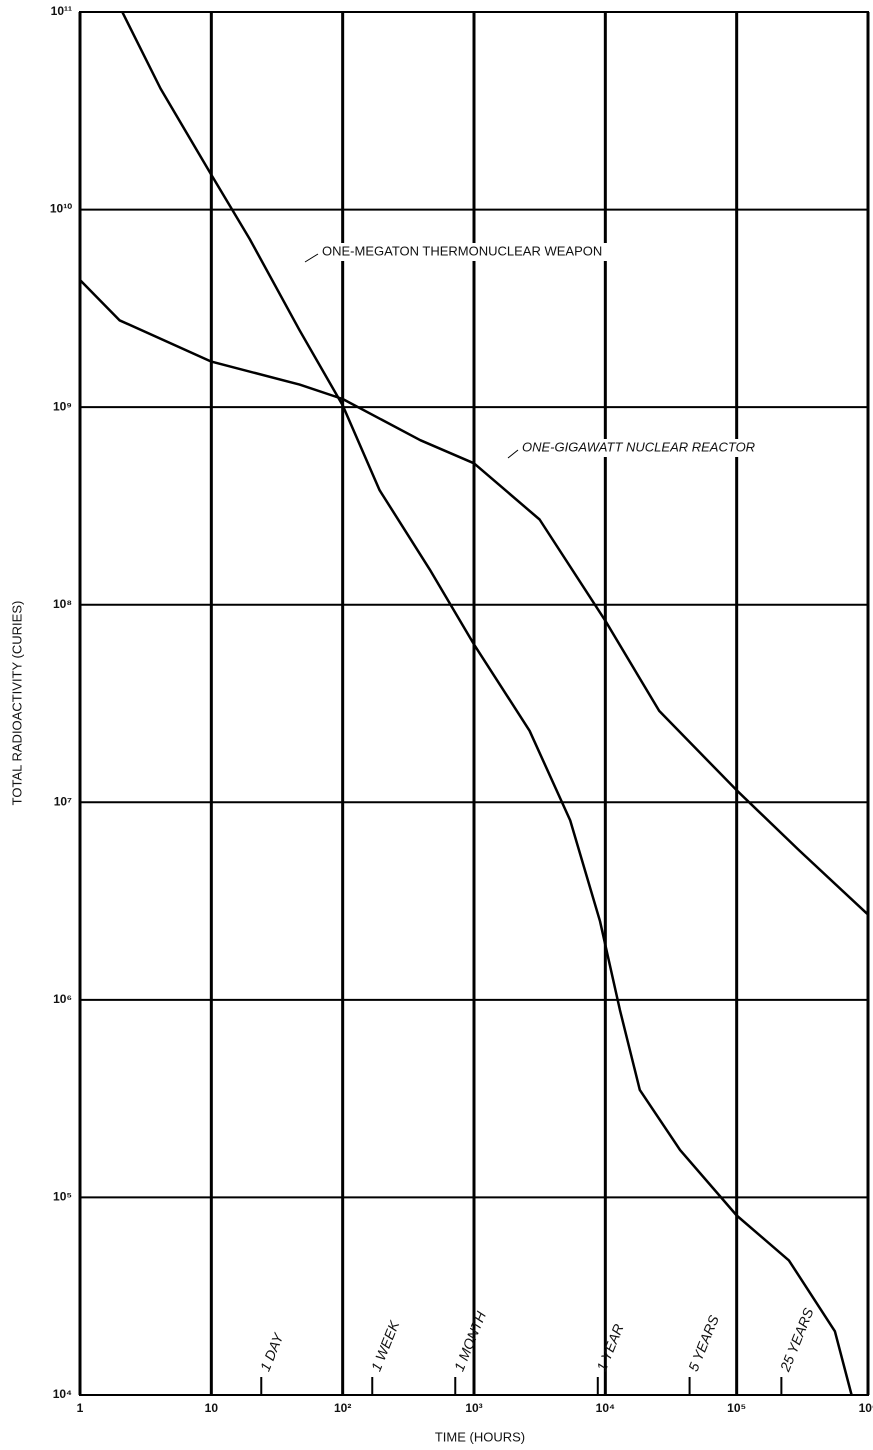 The image size is (873, 1450). I want to click on y-axis-label: TOTAL RADIOACTIVITY (CURIES), so click(16, 703).